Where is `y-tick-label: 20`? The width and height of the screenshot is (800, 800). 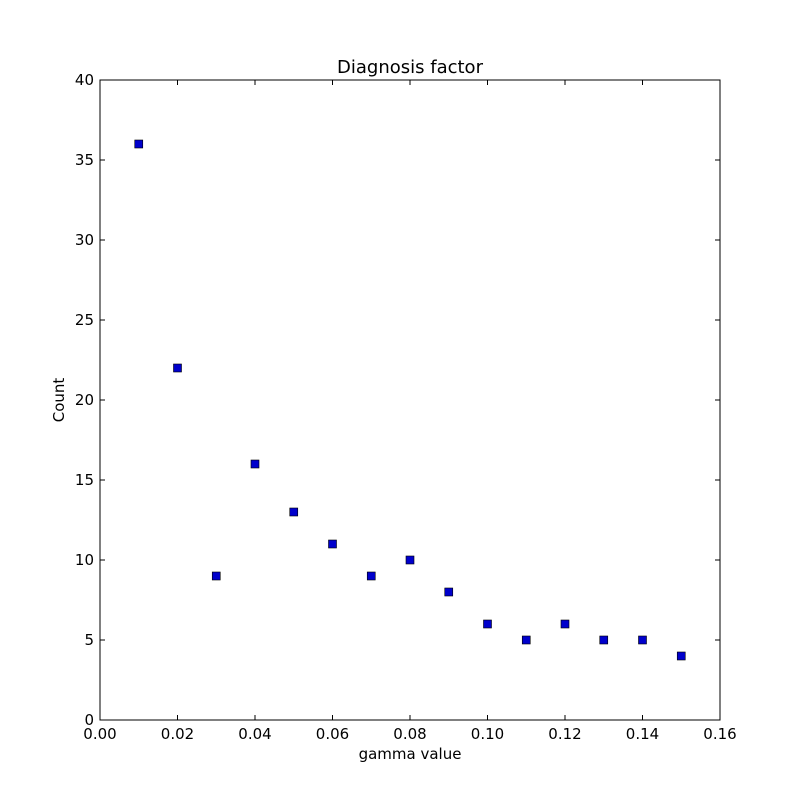 y-tick-label: 20 is located at coordinates (84, 400).